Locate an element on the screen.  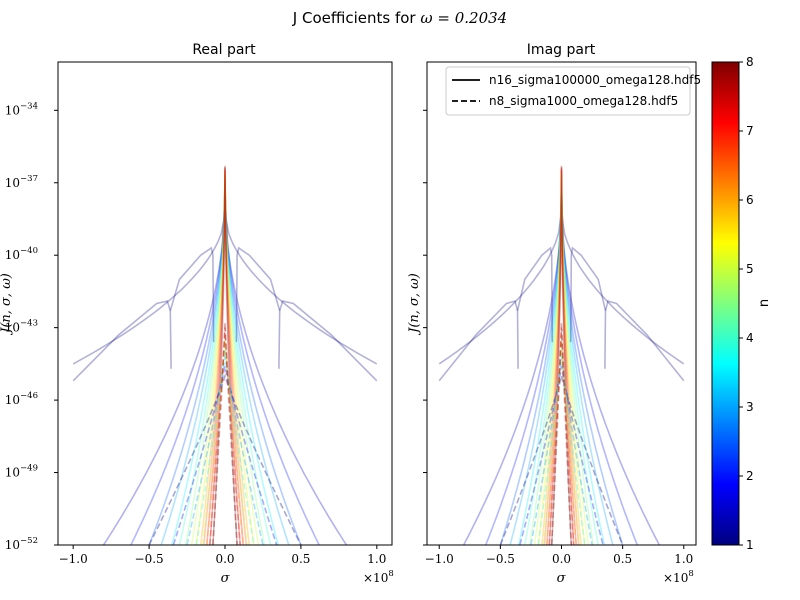
colorbar-tick-label: 8 is located at coordinates (750, 62).